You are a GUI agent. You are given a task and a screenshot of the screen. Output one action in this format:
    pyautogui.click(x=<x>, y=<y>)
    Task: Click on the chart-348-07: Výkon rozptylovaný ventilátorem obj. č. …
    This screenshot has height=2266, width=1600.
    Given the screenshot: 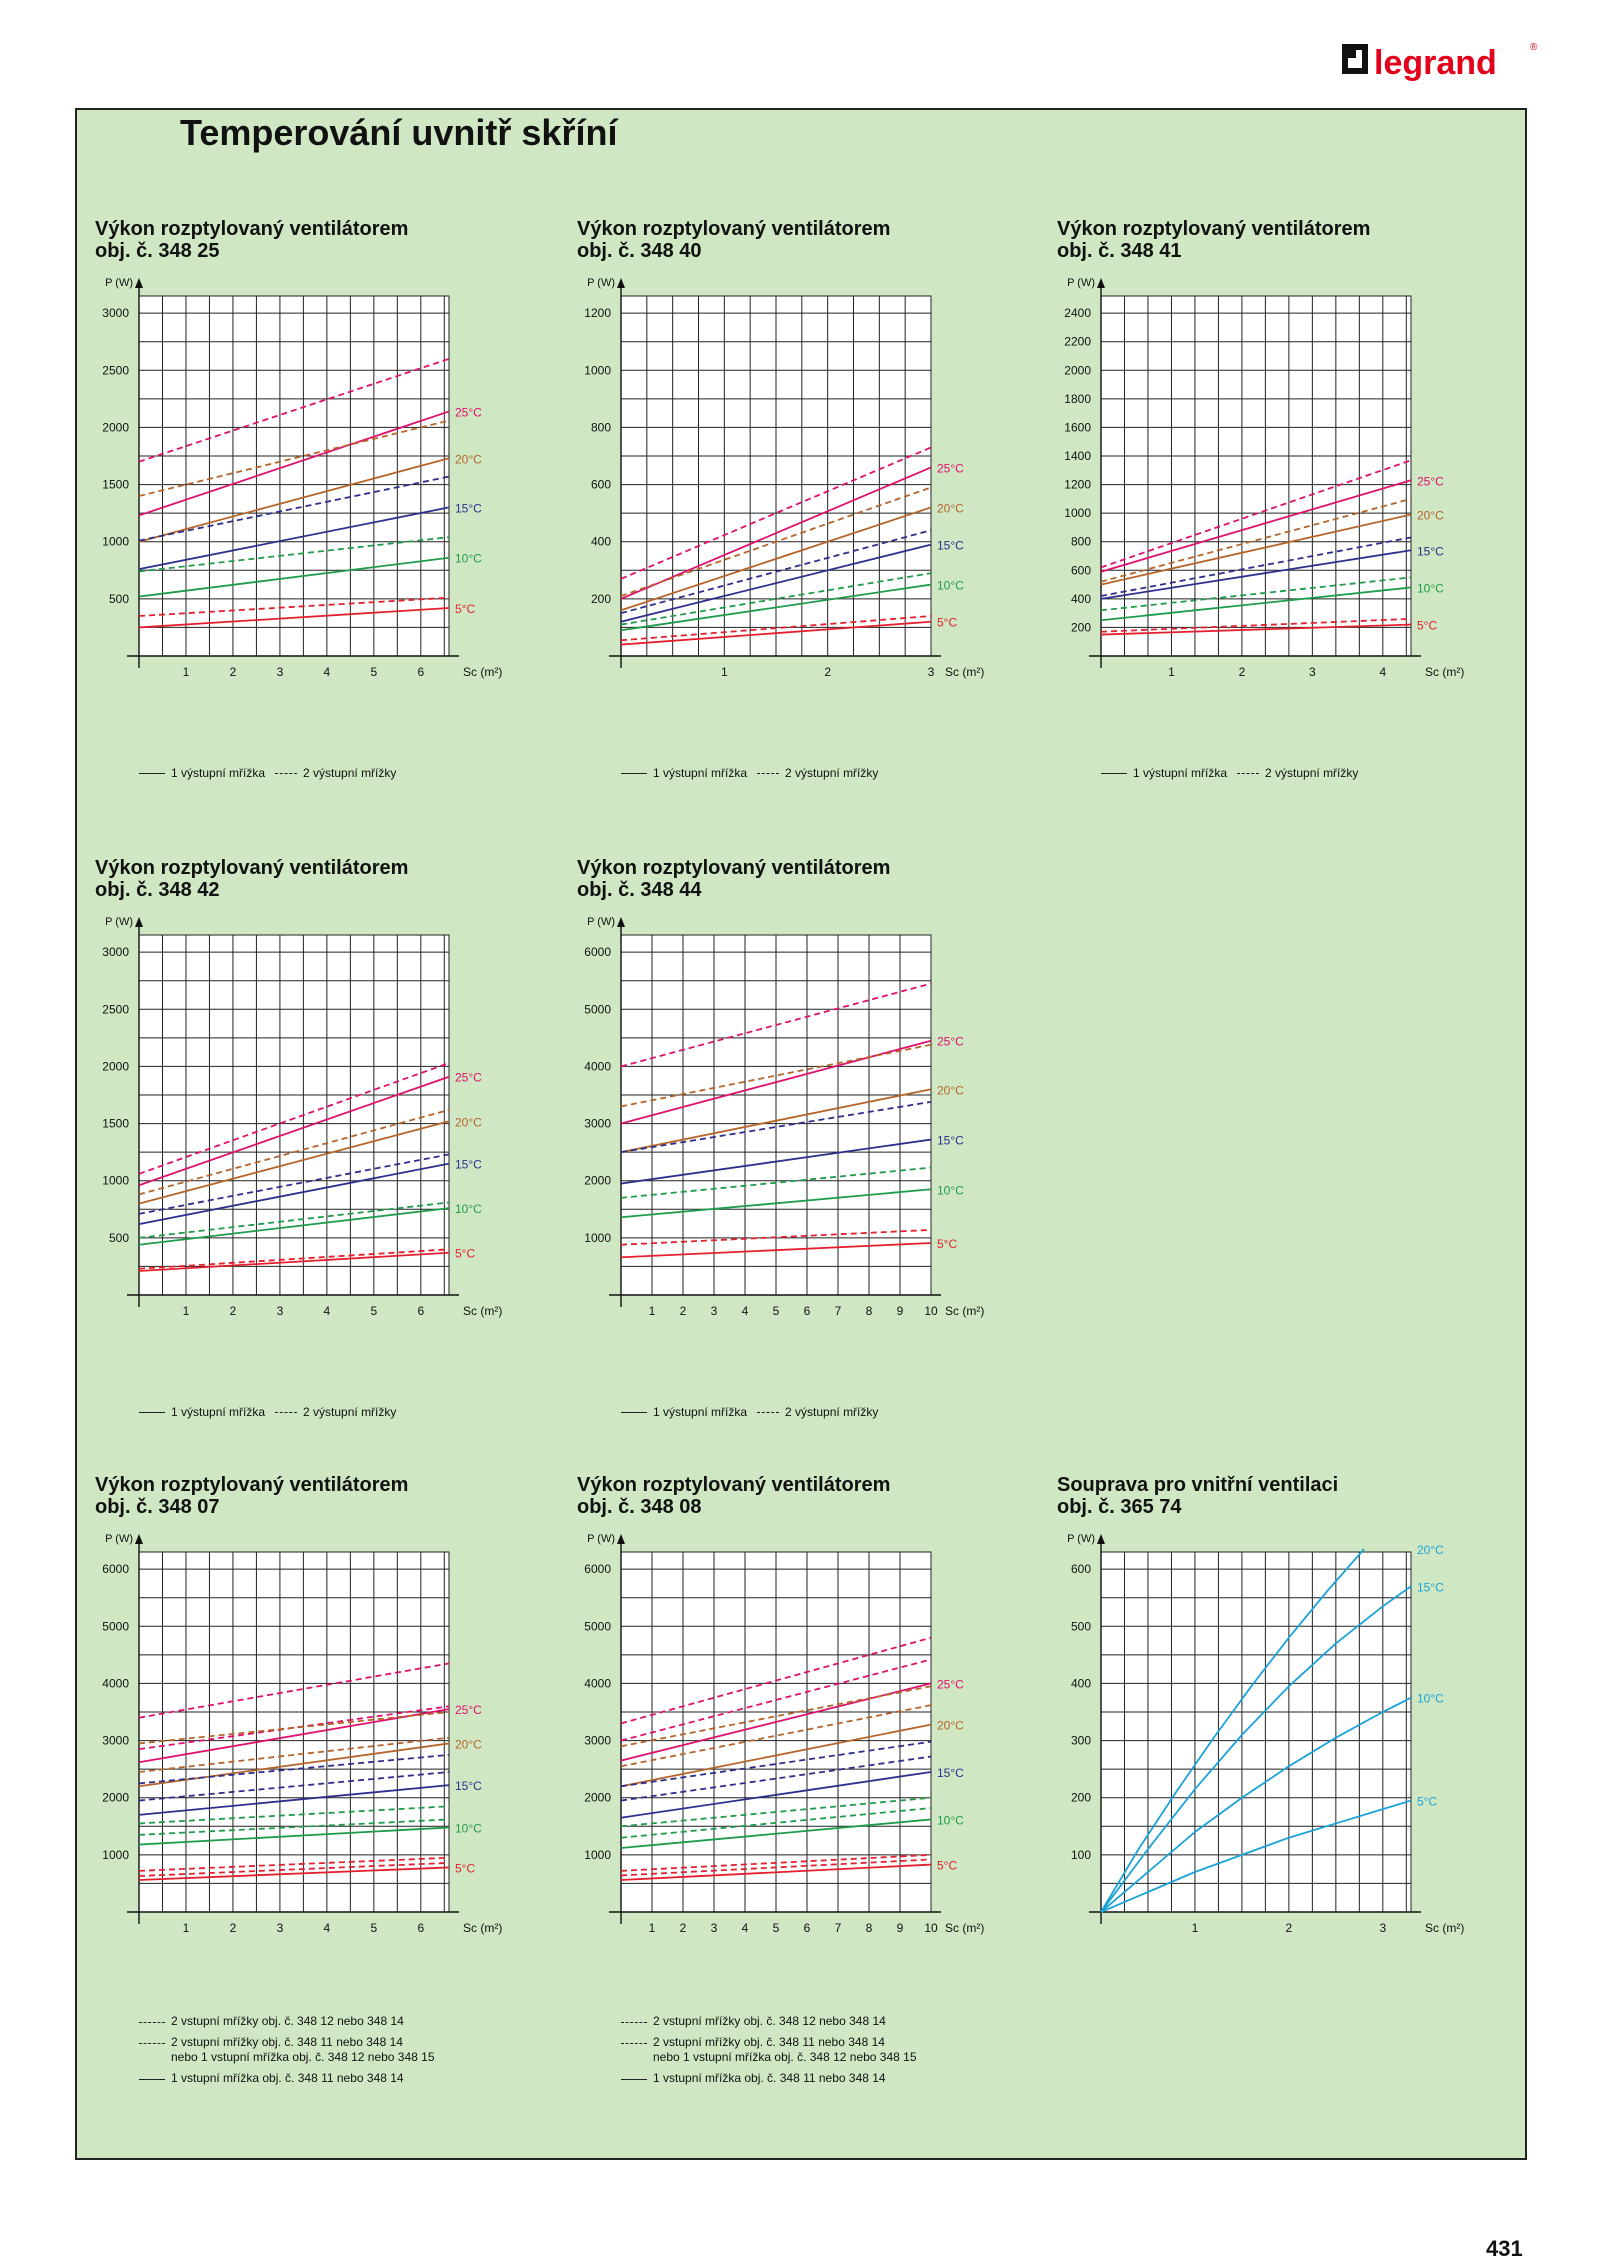 What is the action you would take?
    pyautogui.click(x=330, y=1780)
    